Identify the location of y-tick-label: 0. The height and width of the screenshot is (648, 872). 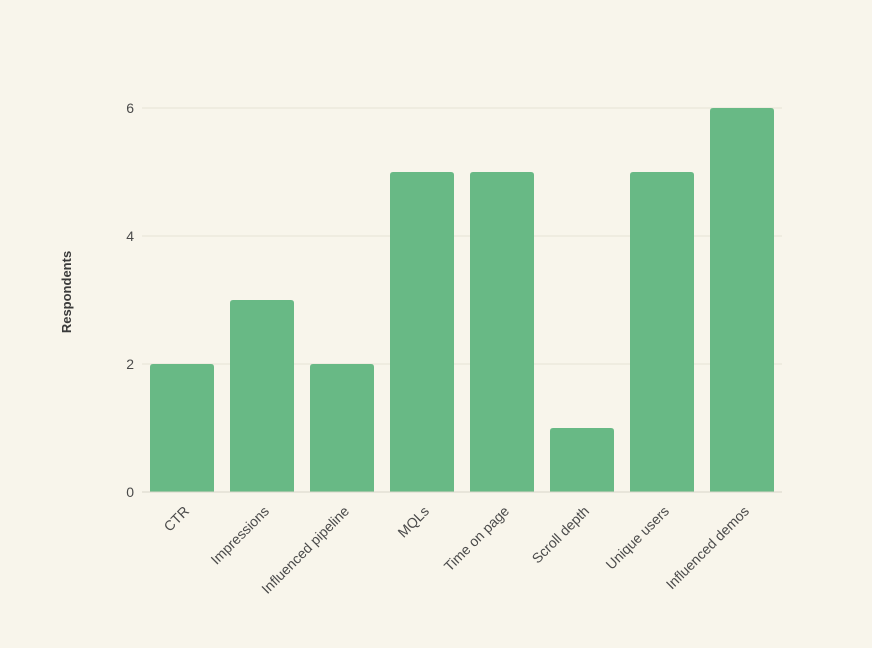
(130, 492).